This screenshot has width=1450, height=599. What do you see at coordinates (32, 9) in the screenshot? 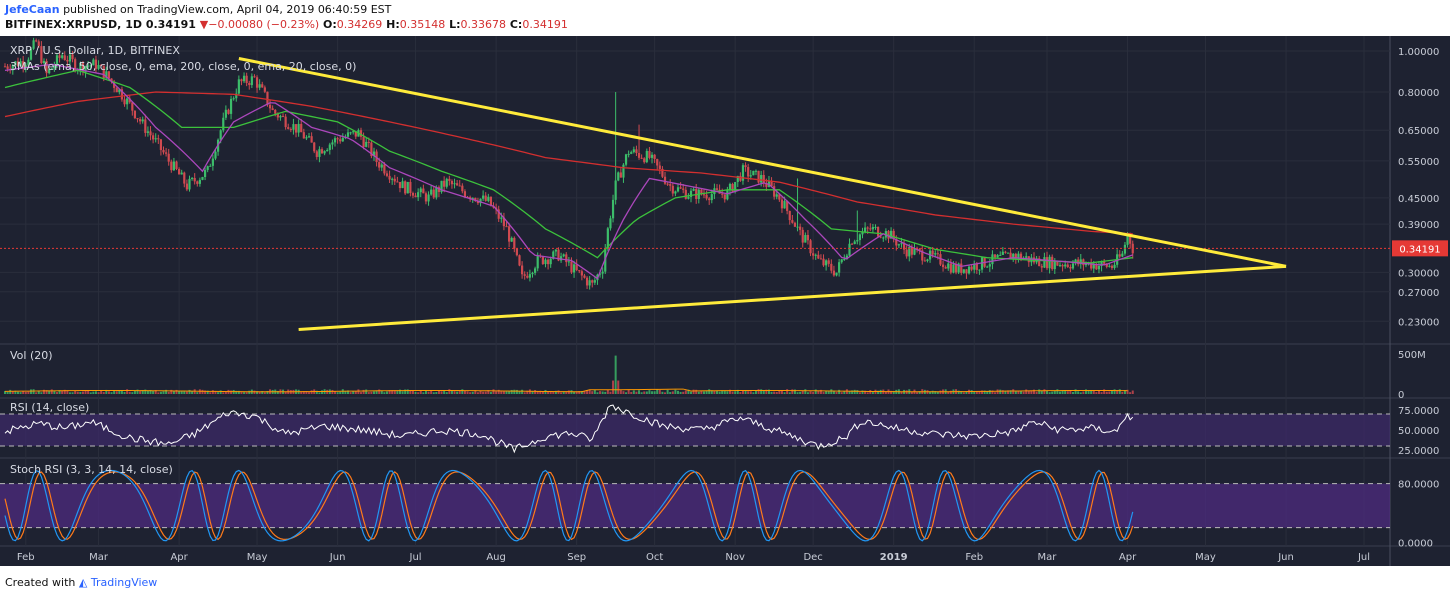
I see `author-name: JefeCaan` at bounding box center [32, 9].